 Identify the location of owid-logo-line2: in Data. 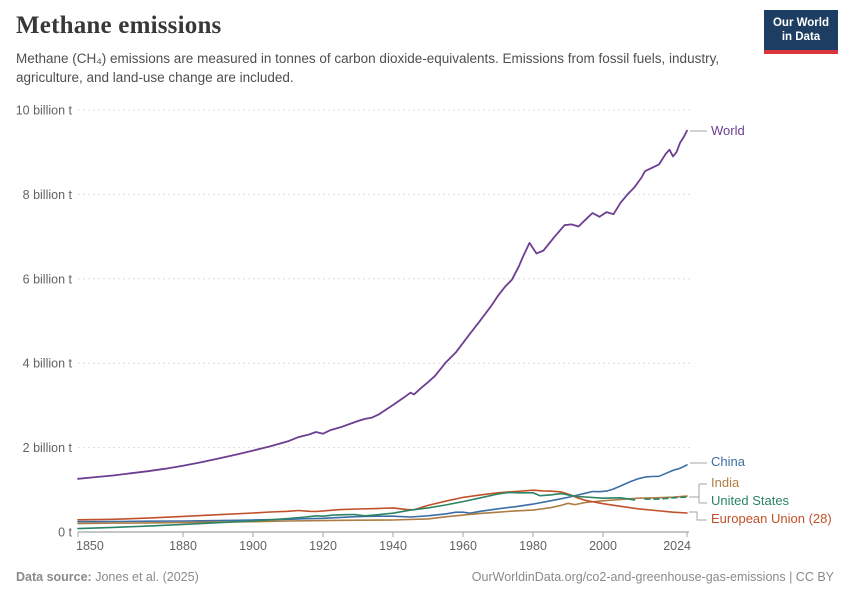
(801, 37).